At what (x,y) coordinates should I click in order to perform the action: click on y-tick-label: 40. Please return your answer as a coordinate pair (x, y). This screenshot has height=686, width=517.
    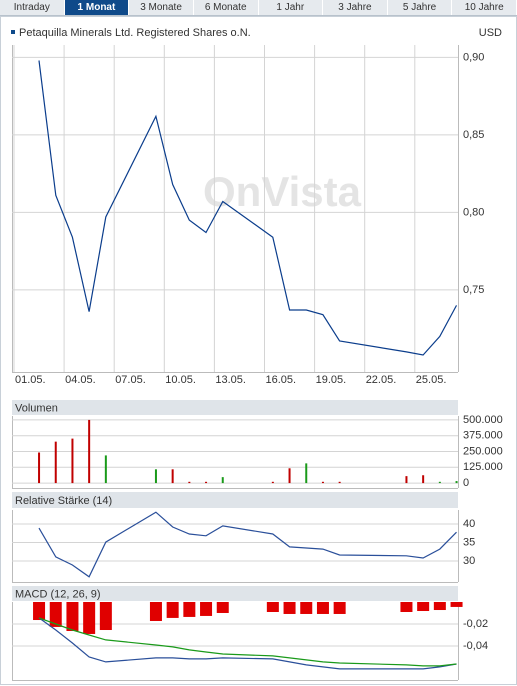
    Looking at the image, I should click on (469, 524).